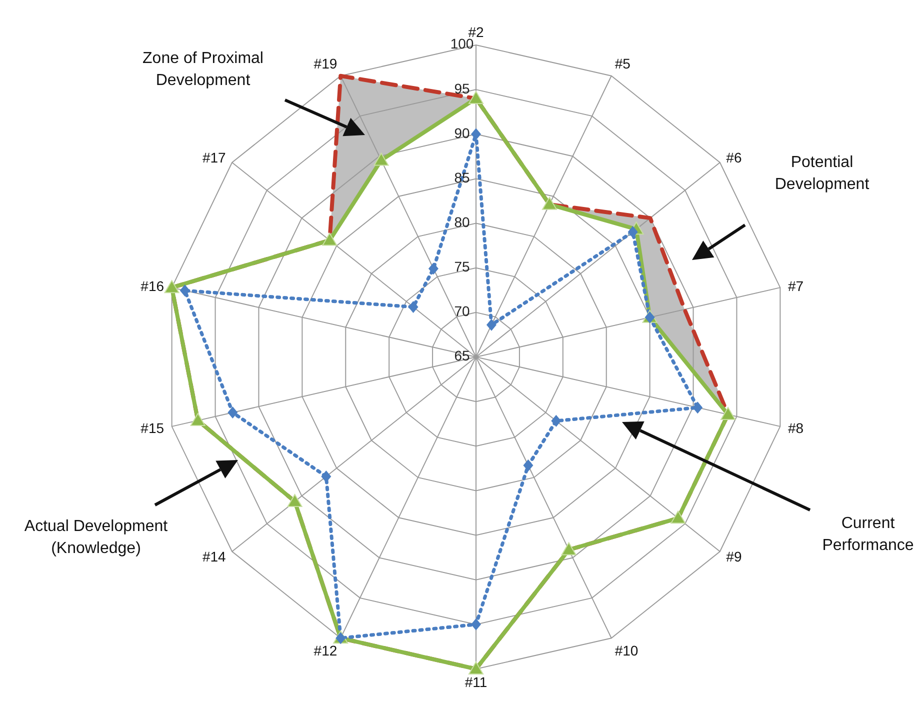 The width and height of the screenshot is (923, 709). Describe the element at coordinates (96, 537) in the screenshot. I see `text: Actual Development (Knowledge)` at that location.